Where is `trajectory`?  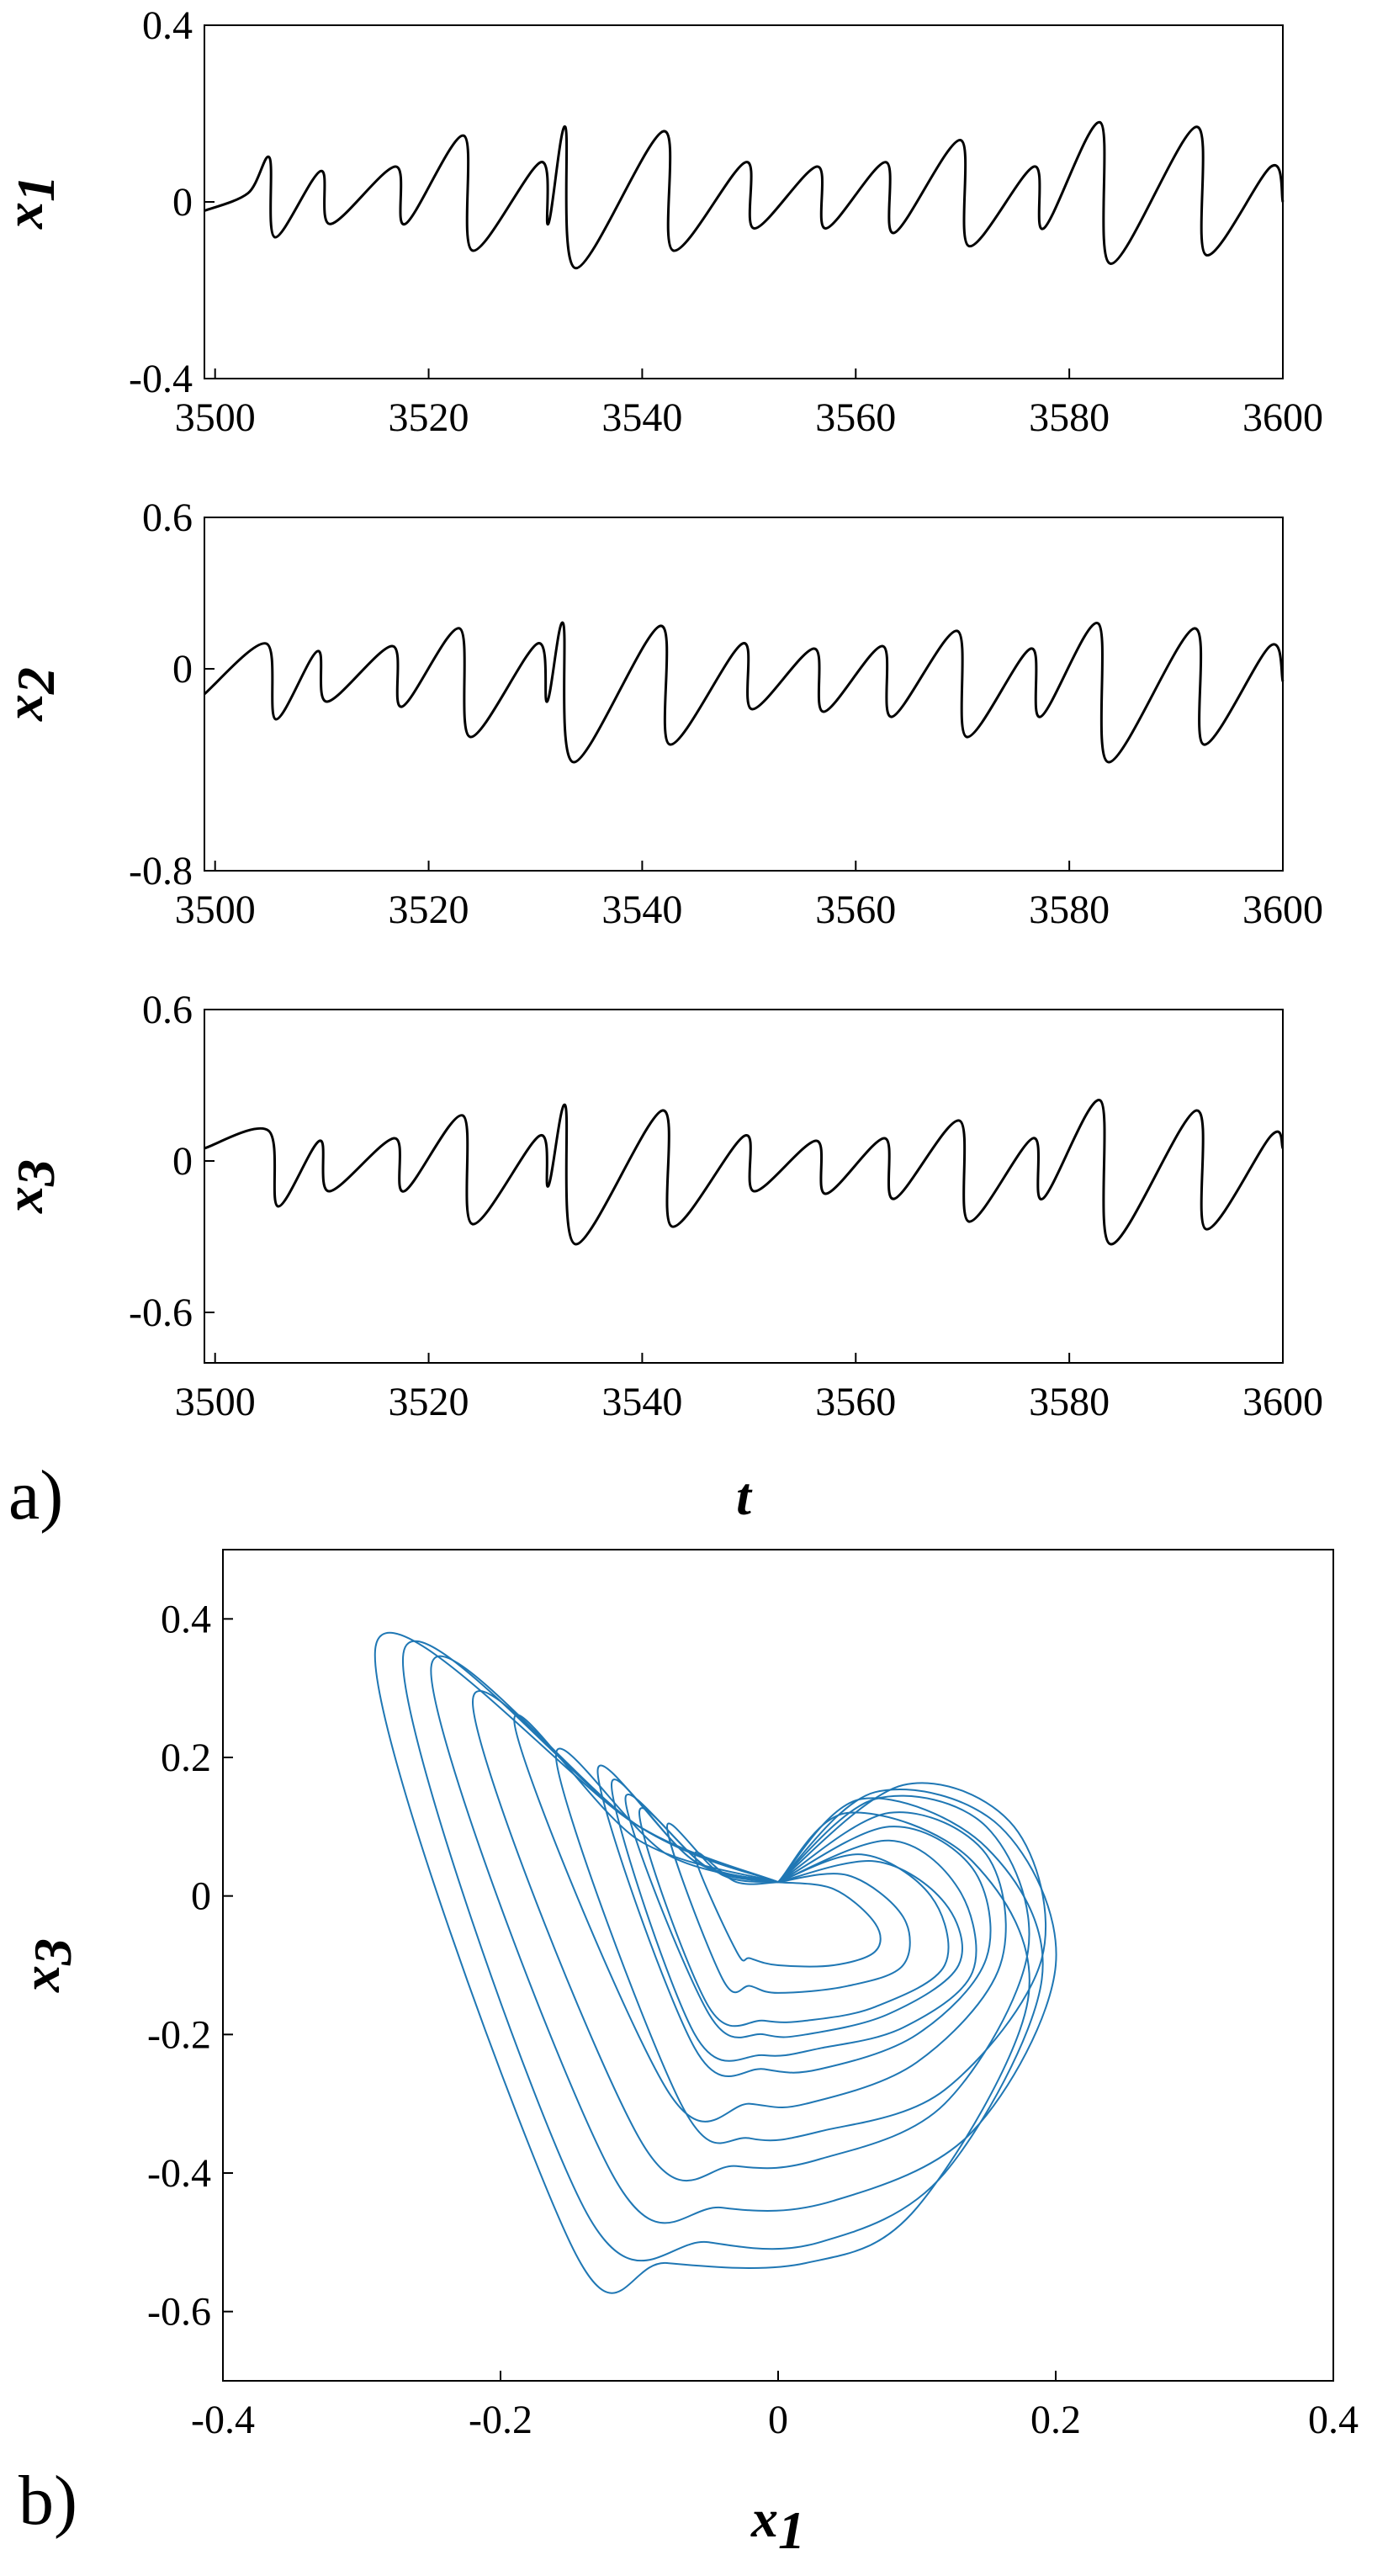
trajectory is located at coordinates (715, 1962).